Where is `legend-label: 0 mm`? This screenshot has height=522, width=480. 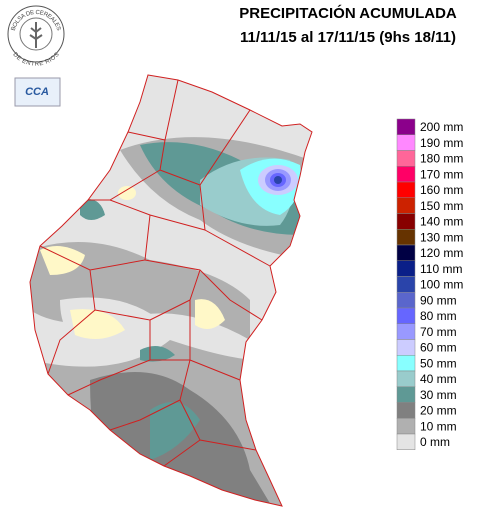 legend-label: 0 mm is located at coordinates (435, 442).